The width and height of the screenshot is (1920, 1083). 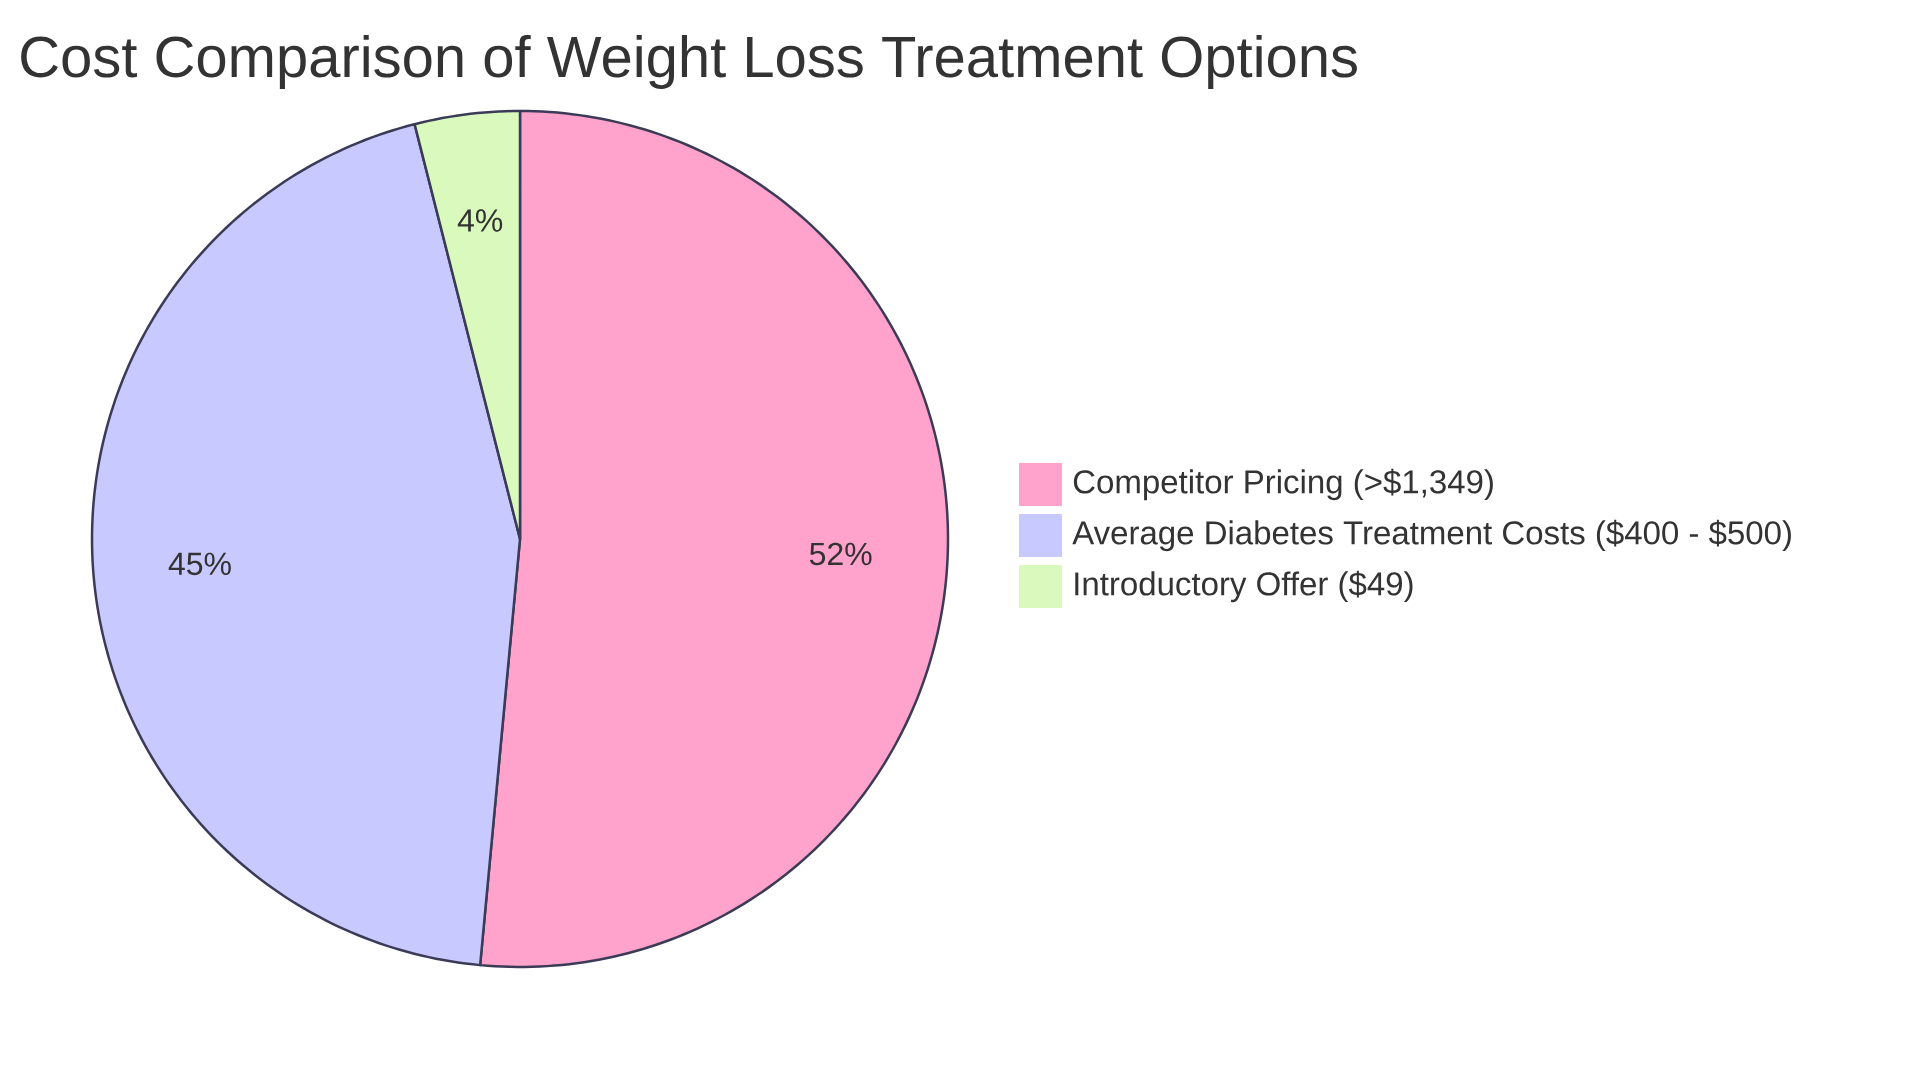 What do you see at coordinates (689, 62) in the screenshot?
I see `chart-title: Cost Comparison of Weight Loss Treatment Options` at bounding box center [689, 62].